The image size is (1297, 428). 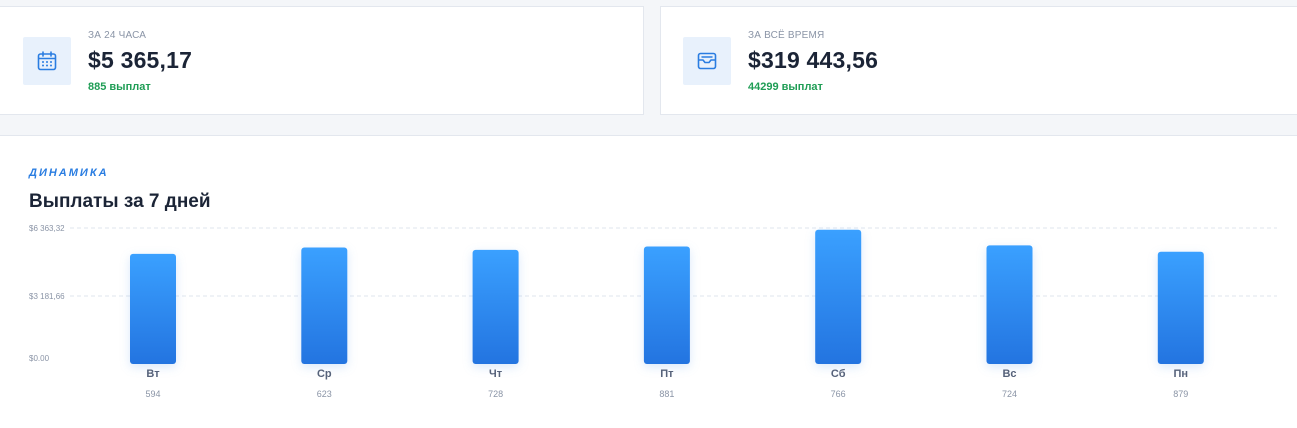 I want to click on card-payouts-count: 885 выплат, so click(x=119, y=87).